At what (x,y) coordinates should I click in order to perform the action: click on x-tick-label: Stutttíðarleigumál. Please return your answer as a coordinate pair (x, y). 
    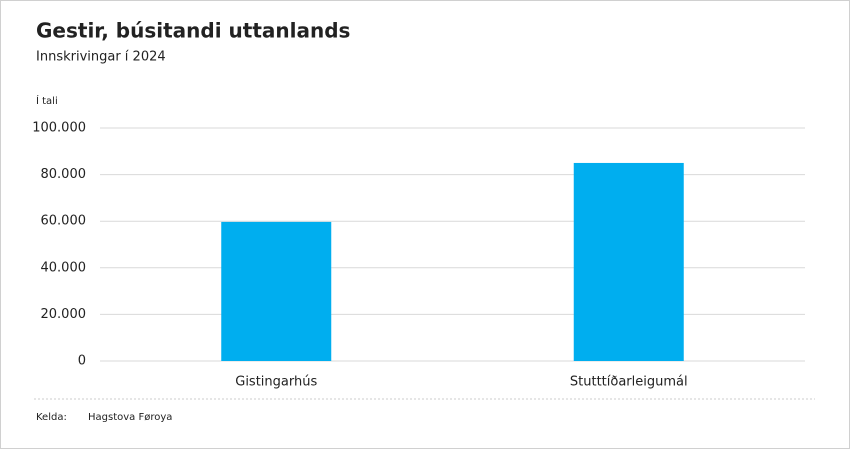
    Looking at the image, I should click on (629, 382).